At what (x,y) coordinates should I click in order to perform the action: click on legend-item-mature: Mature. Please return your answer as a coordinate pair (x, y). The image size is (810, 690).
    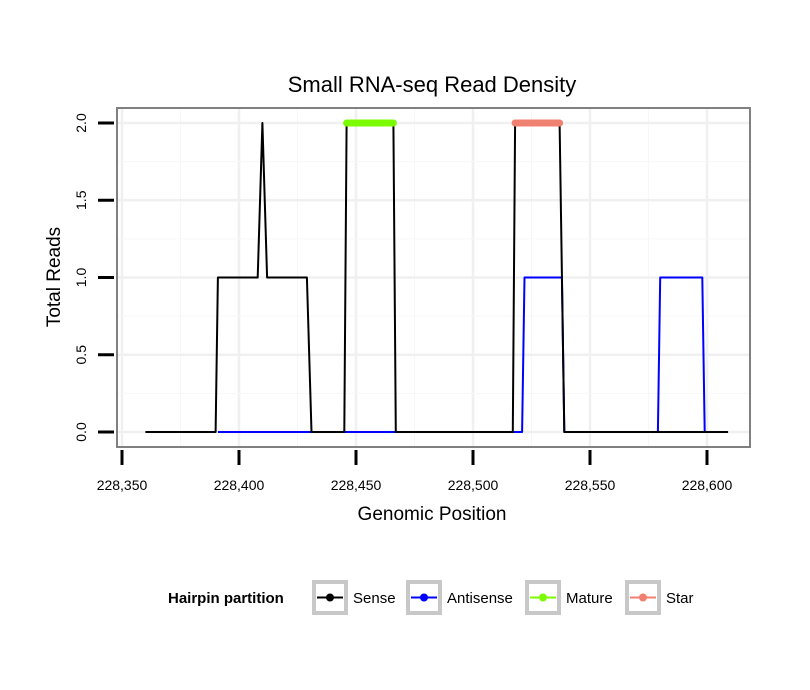
    Looking at the image, I should click on (569, 597).